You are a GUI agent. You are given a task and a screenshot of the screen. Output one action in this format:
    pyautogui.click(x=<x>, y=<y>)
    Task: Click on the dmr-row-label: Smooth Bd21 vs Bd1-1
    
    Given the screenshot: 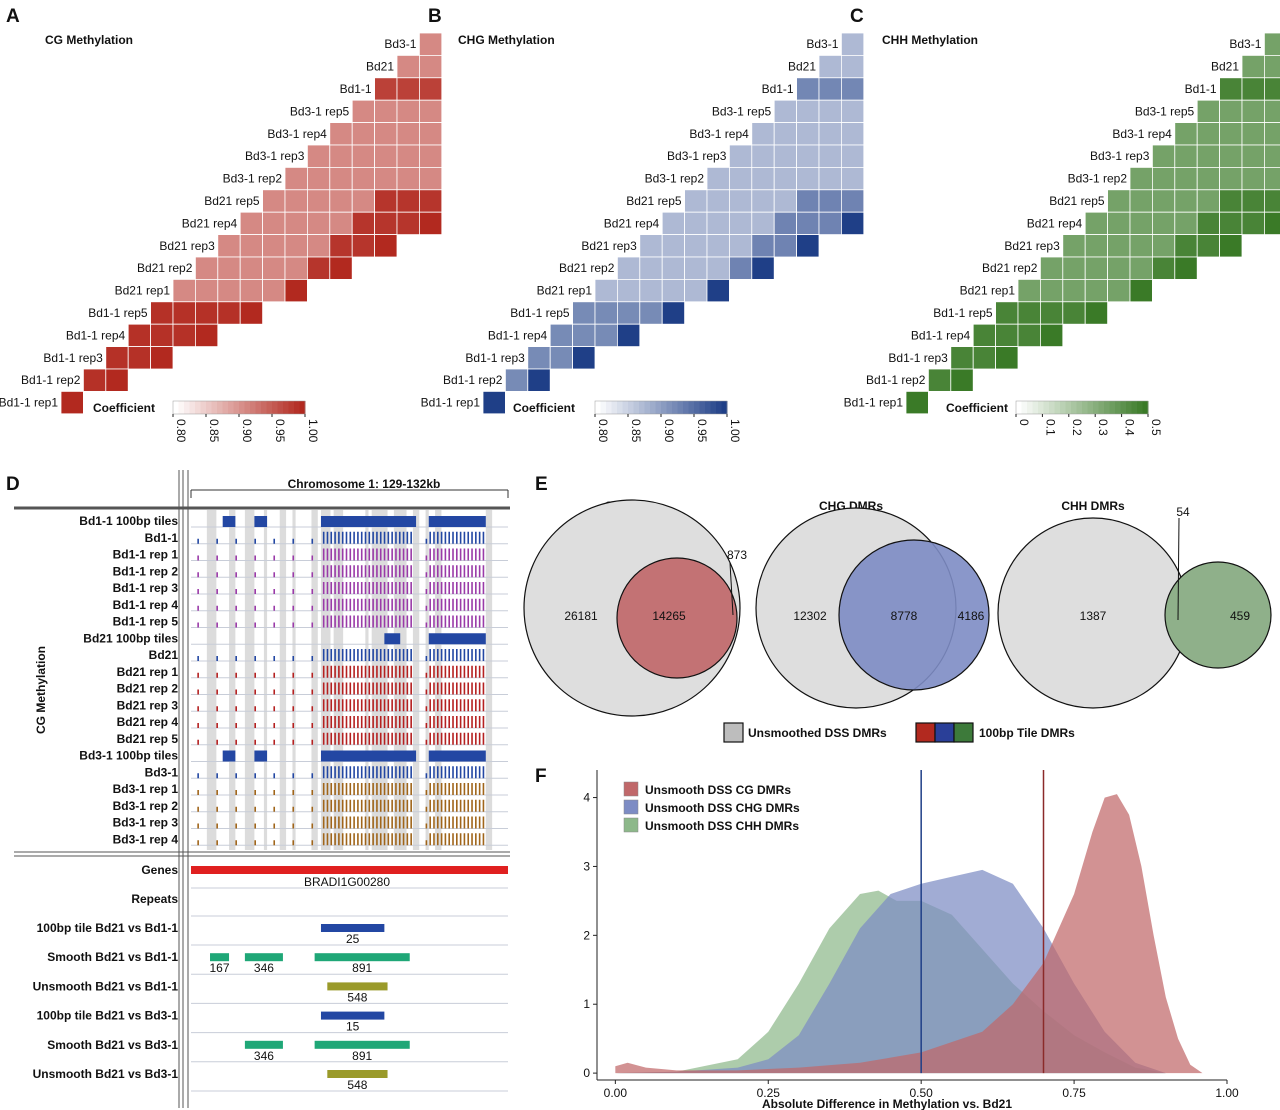 What is the action you would take?
    pyautogui.click(x=112, y=957)
    